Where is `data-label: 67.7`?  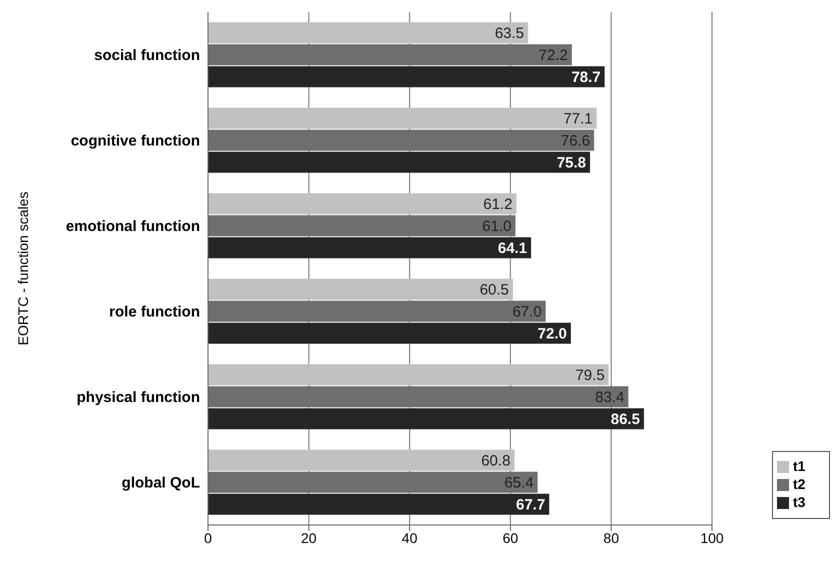 data-label: 67.7 is located at coordinates (531, 505).